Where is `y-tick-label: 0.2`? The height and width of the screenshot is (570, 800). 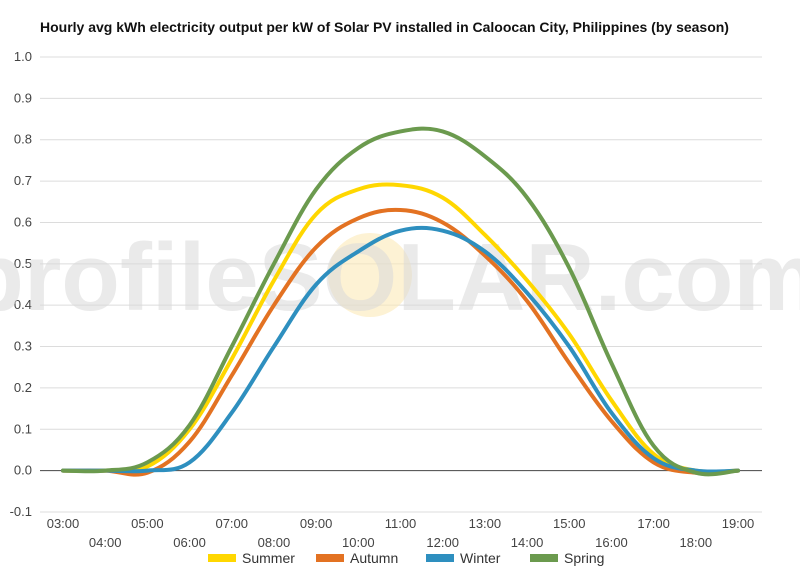
y-tick-label: 0.2 is located at coordinates (23, 387).